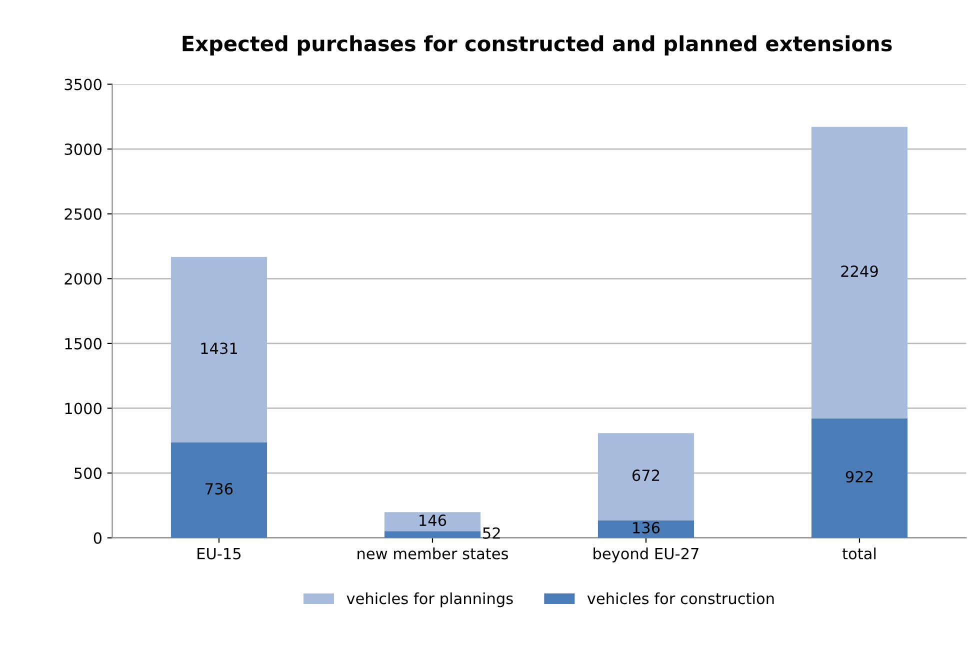 The width and height of the screenshot is (976, 648). Describe the element at coordinates (83, 214) in the screenshot. I see `y-tick-label: 2500` at that location.